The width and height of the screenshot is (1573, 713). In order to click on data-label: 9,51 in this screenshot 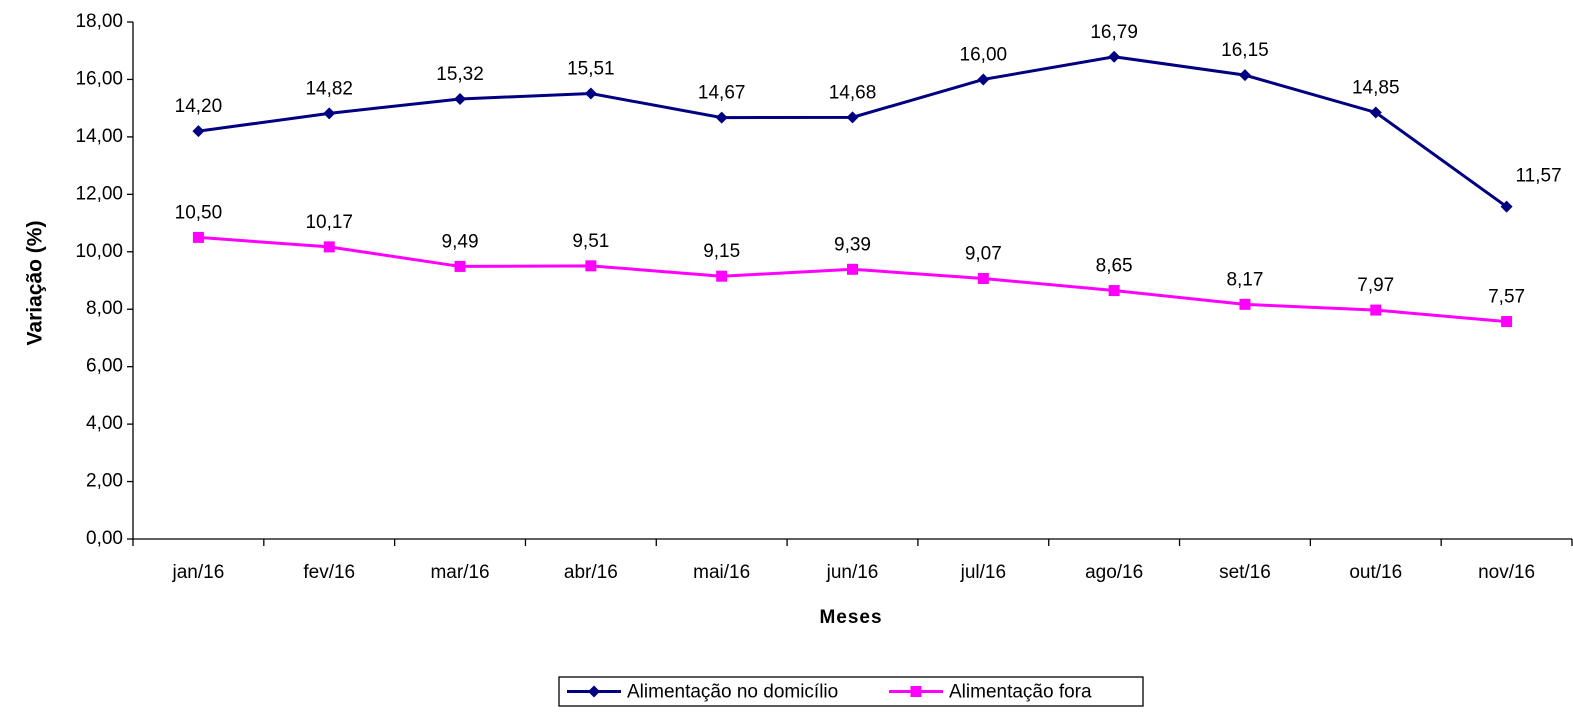, I will do `click(590, 241)`.